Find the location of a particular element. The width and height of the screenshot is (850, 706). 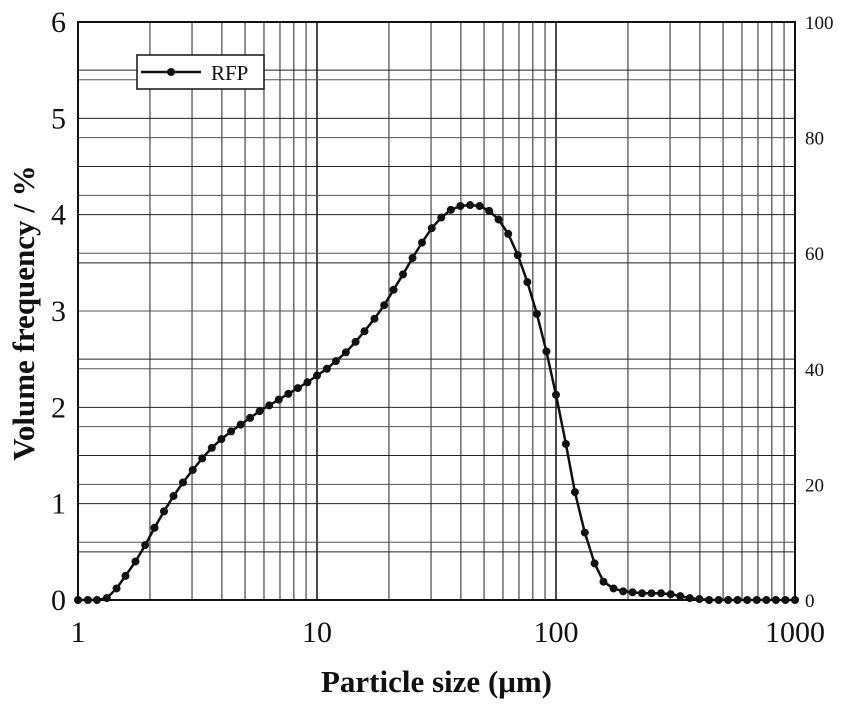

y-tick-label: 2 is located at coordinates (58, 407).